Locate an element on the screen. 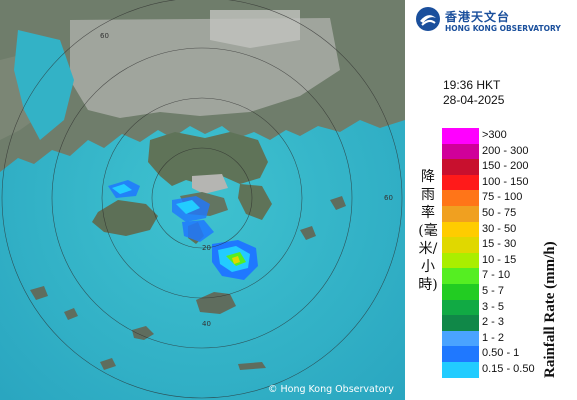  legend-range-label: 200 - 300 is located at coordinates (505, 150).